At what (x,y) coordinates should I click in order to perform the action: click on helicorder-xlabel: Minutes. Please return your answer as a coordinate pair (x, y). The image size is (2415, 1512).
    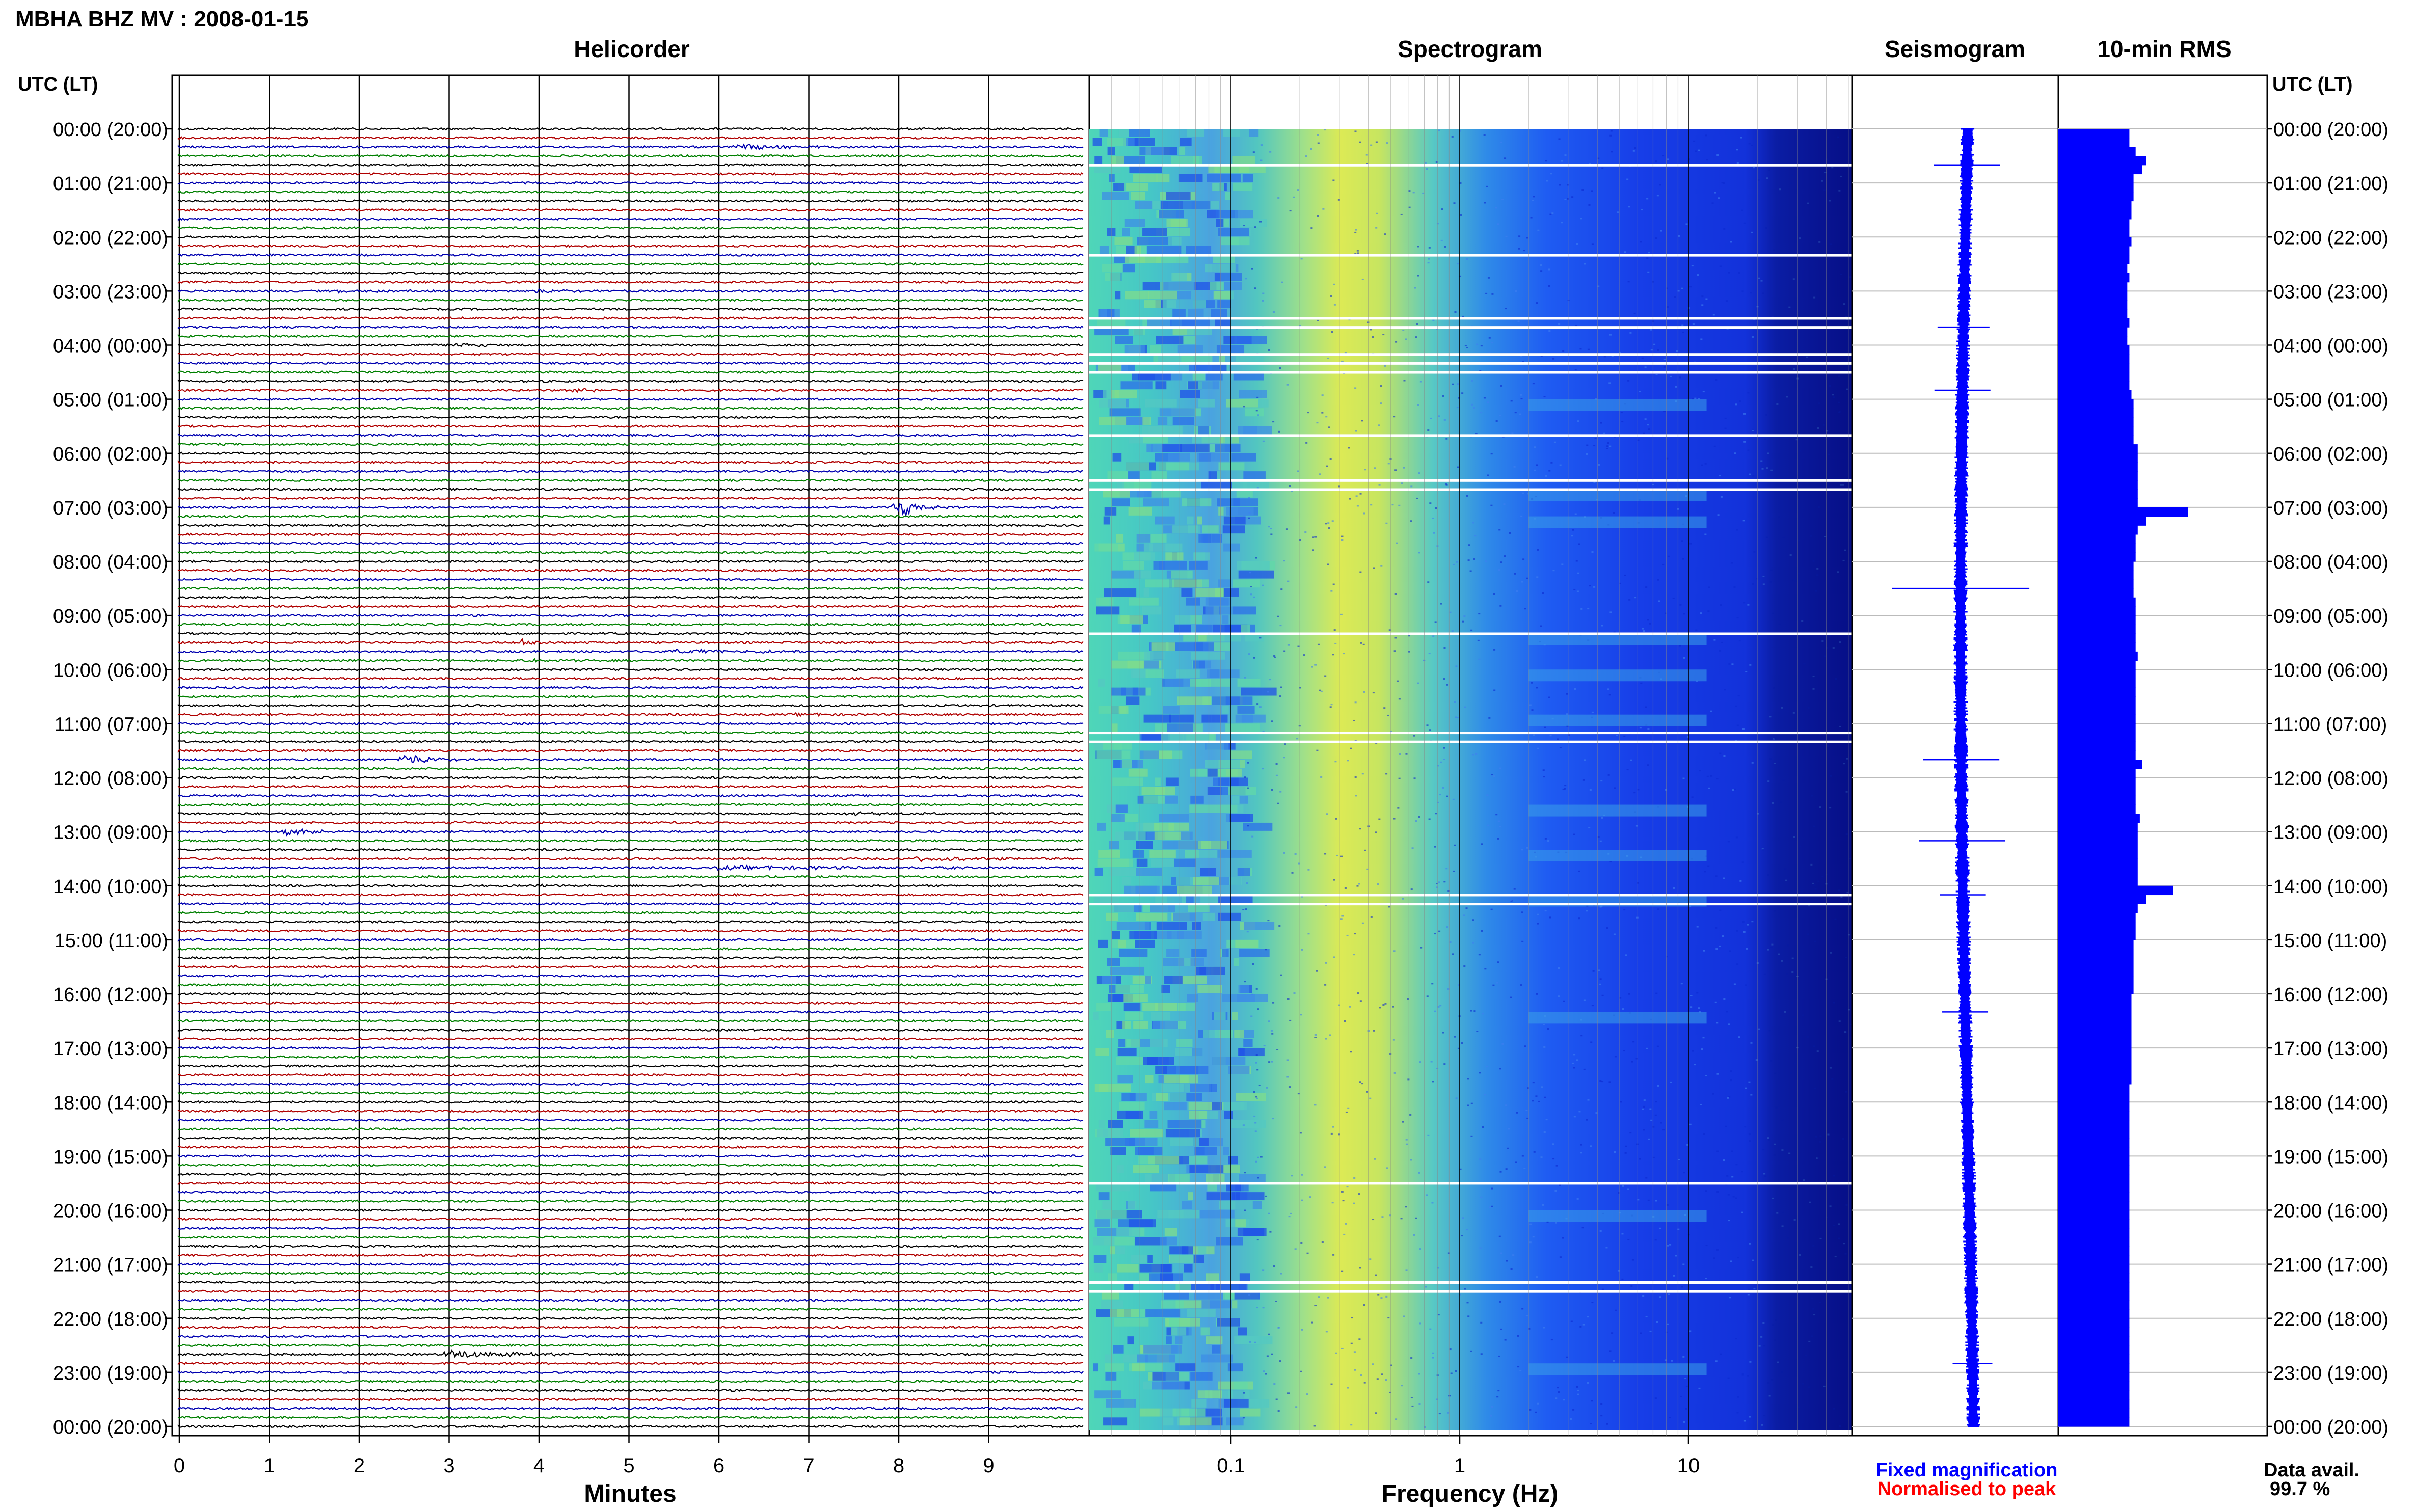
    Looking at the image, I should click on (630, 1493).